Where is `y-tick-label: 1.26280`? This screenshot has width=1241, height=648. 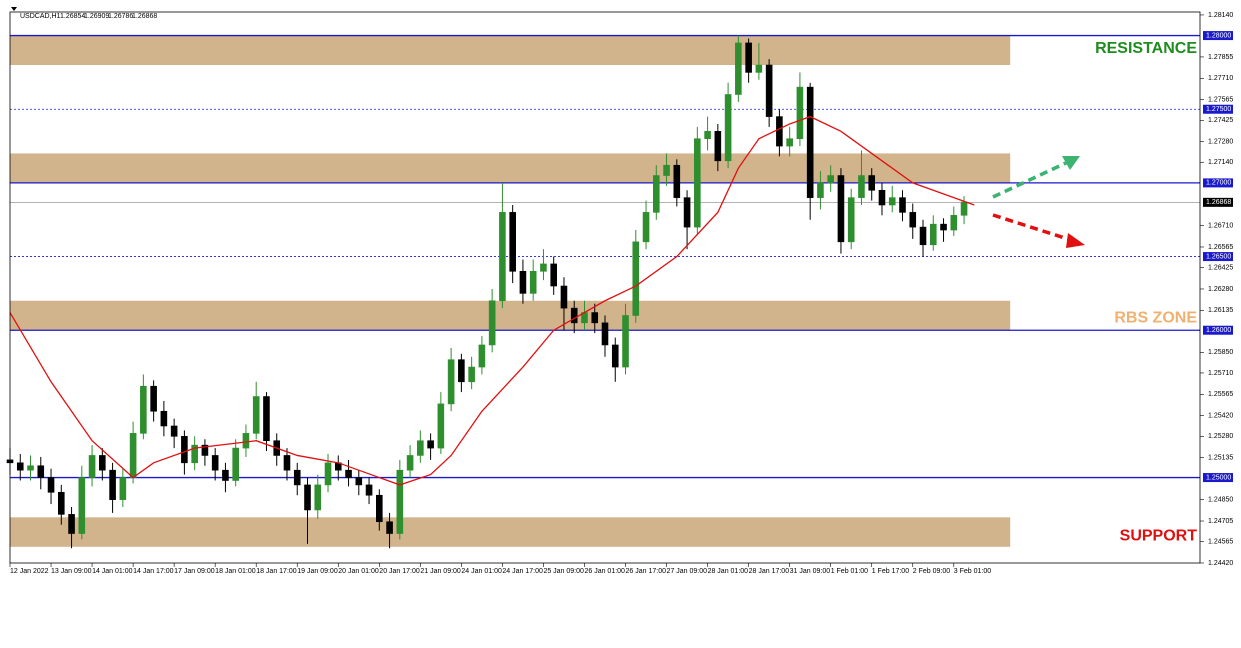 y-tick-label: 1.26280 is located at coordinates (1220, 289).